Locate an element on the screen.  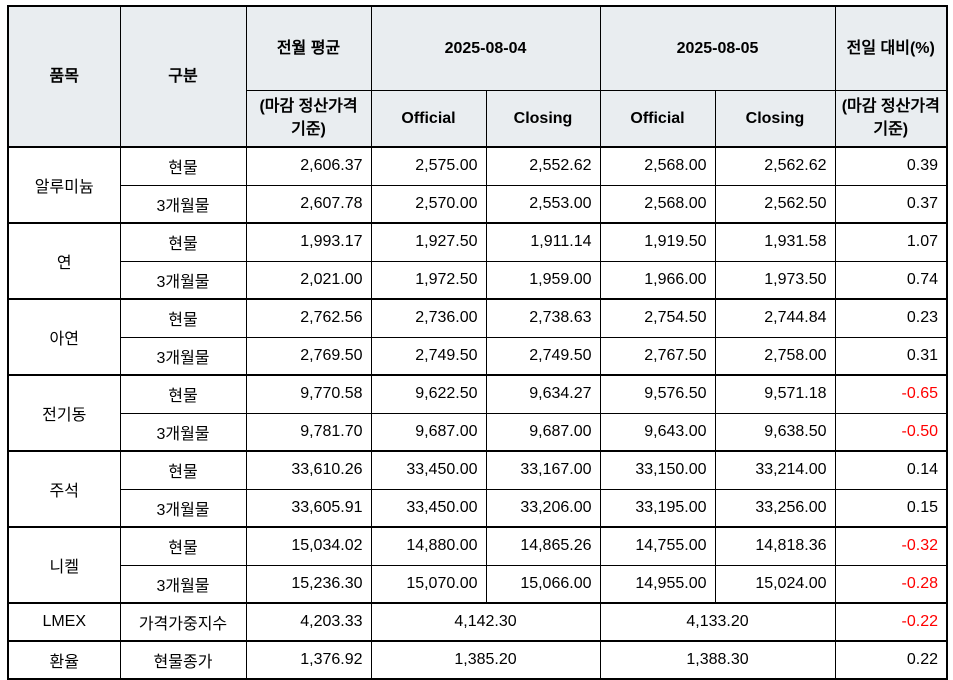
value-cell: 4,133.20 is located at coordinates (717, 622).